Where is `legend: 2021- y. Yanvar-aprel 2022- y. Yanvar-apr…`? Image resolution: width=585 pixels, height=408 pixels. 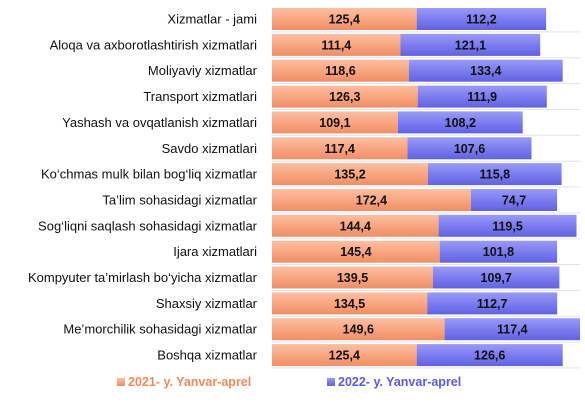
legend: 2021- y. Yanvar-aprel 2022- y. Yanvar-apr… is located at coordinates (289, 382).